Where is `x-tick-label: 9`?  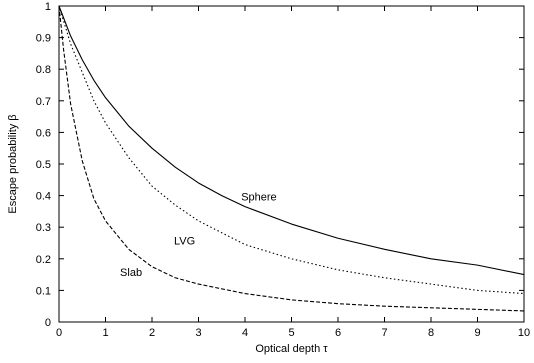 x-tick-label: 9 is located at coordinates (477, 333).